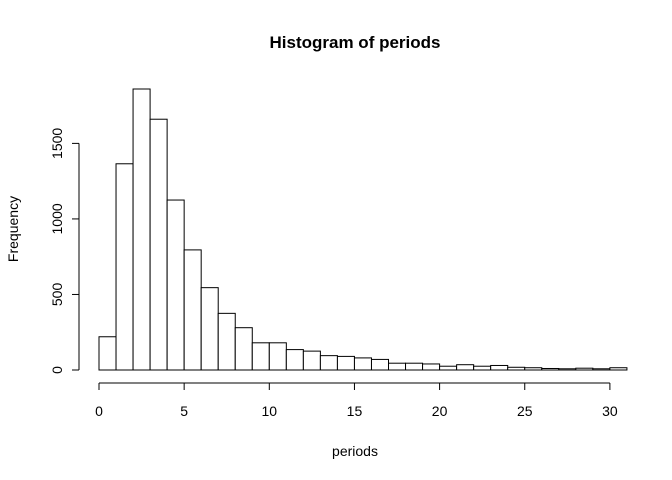  I want to click on x-axis: 0 5 10 15 20 25 30, so click(356, 400).